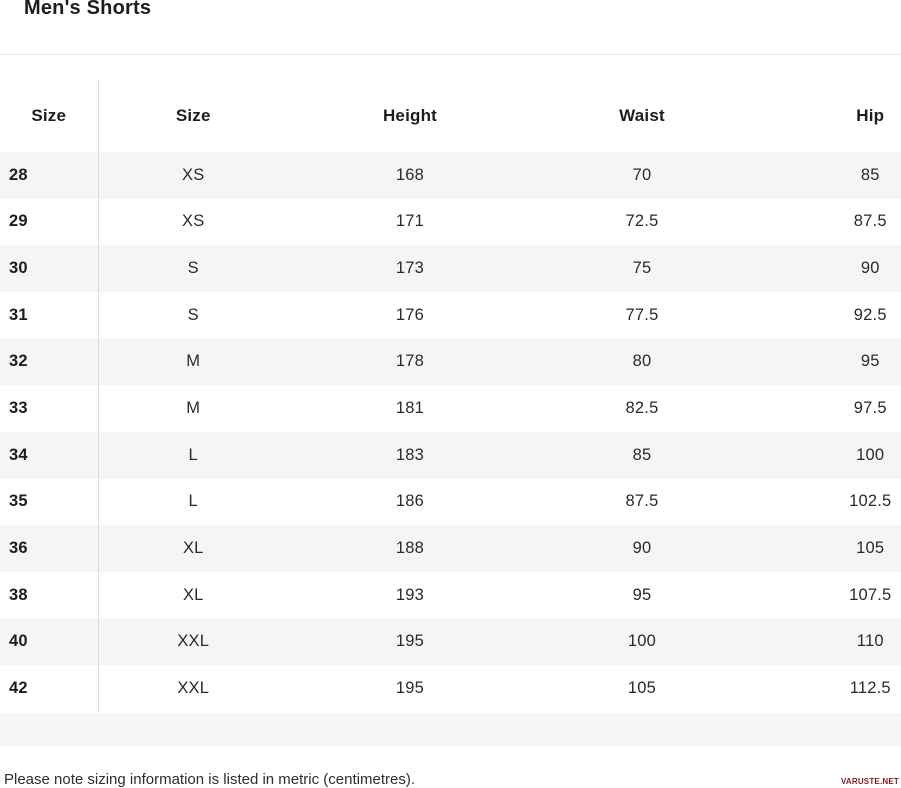 The height and width of the screenshot is (788, 901). Describe the element at coordinates (642, 361) in the screenshot. I see `table-cell: 80` at that location.